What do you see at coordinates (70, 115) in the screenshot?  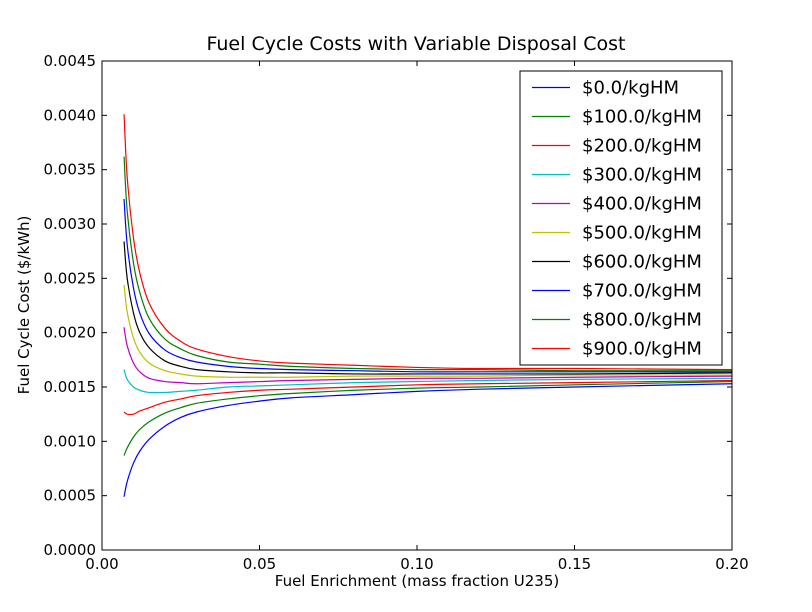 I see `y-tick-label: 0.0040` at bounding box center [70, 115].